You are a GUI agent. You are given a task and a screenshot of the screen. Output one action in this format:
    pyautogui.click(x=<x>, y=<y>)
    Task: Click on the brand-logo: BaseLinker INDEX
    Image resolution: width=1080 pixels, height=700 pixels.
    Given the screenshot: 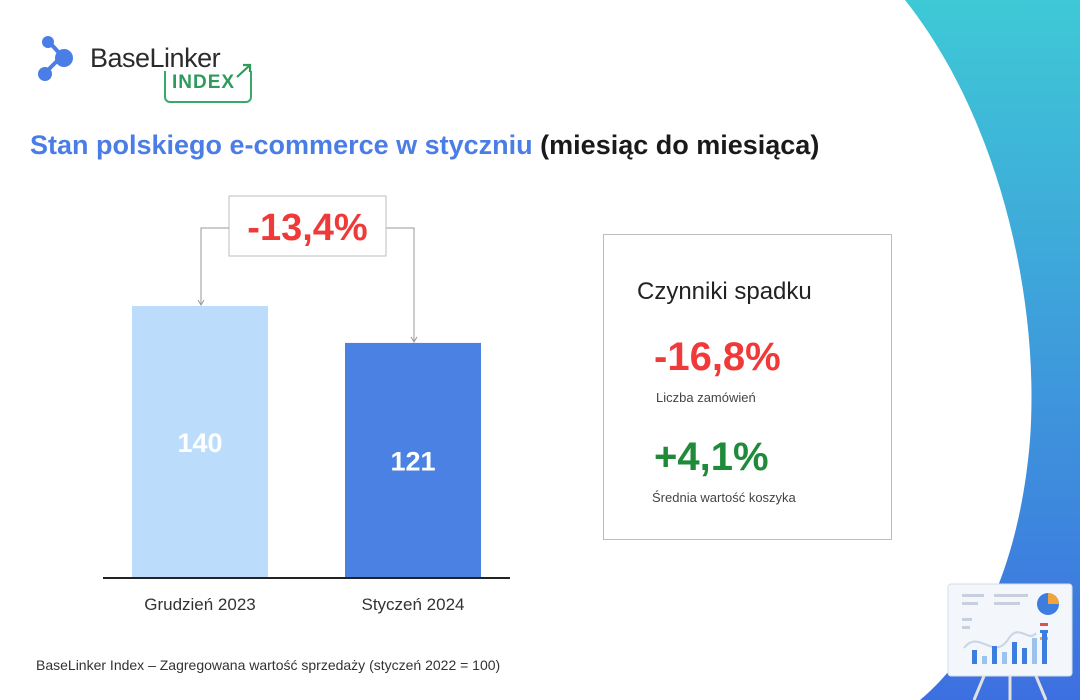 What is the action you would take?
    pyautogui.click(x=151, y=69)
    